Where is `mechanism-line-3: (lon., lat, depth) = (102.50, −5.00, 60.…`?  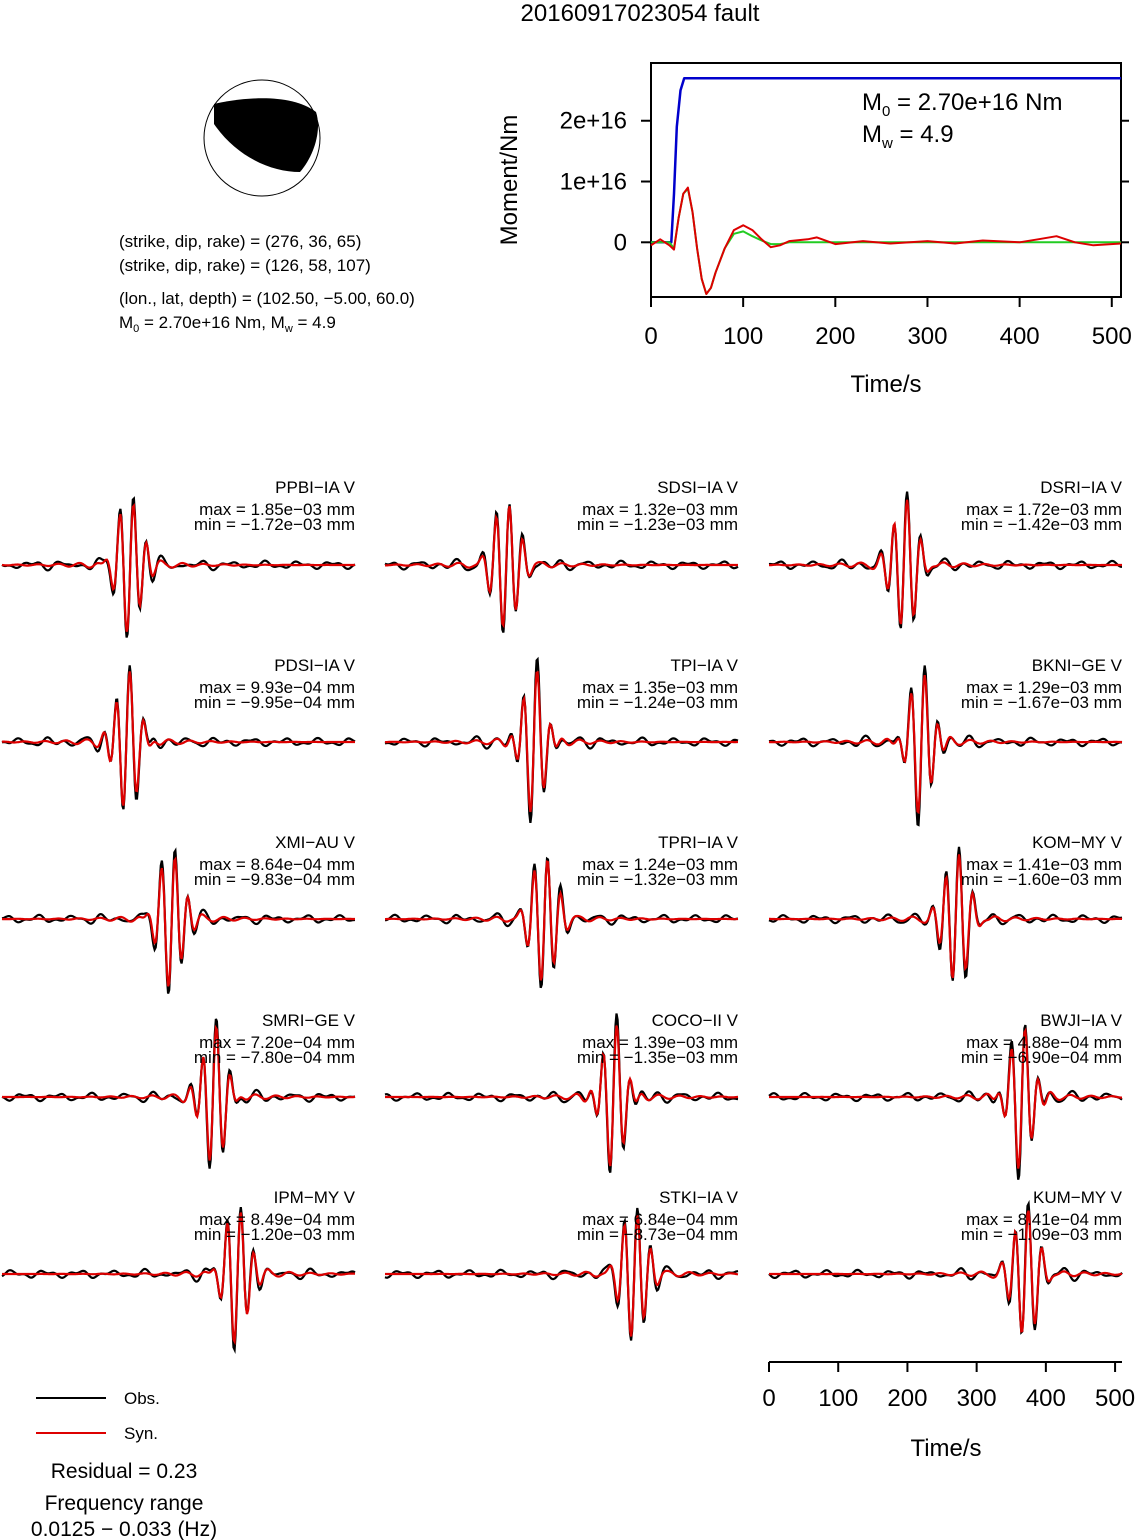 mechanism-line-3: (lon., lat, depth) = (102.50, −5.00, 60.… is located at coordinates (267, 298).